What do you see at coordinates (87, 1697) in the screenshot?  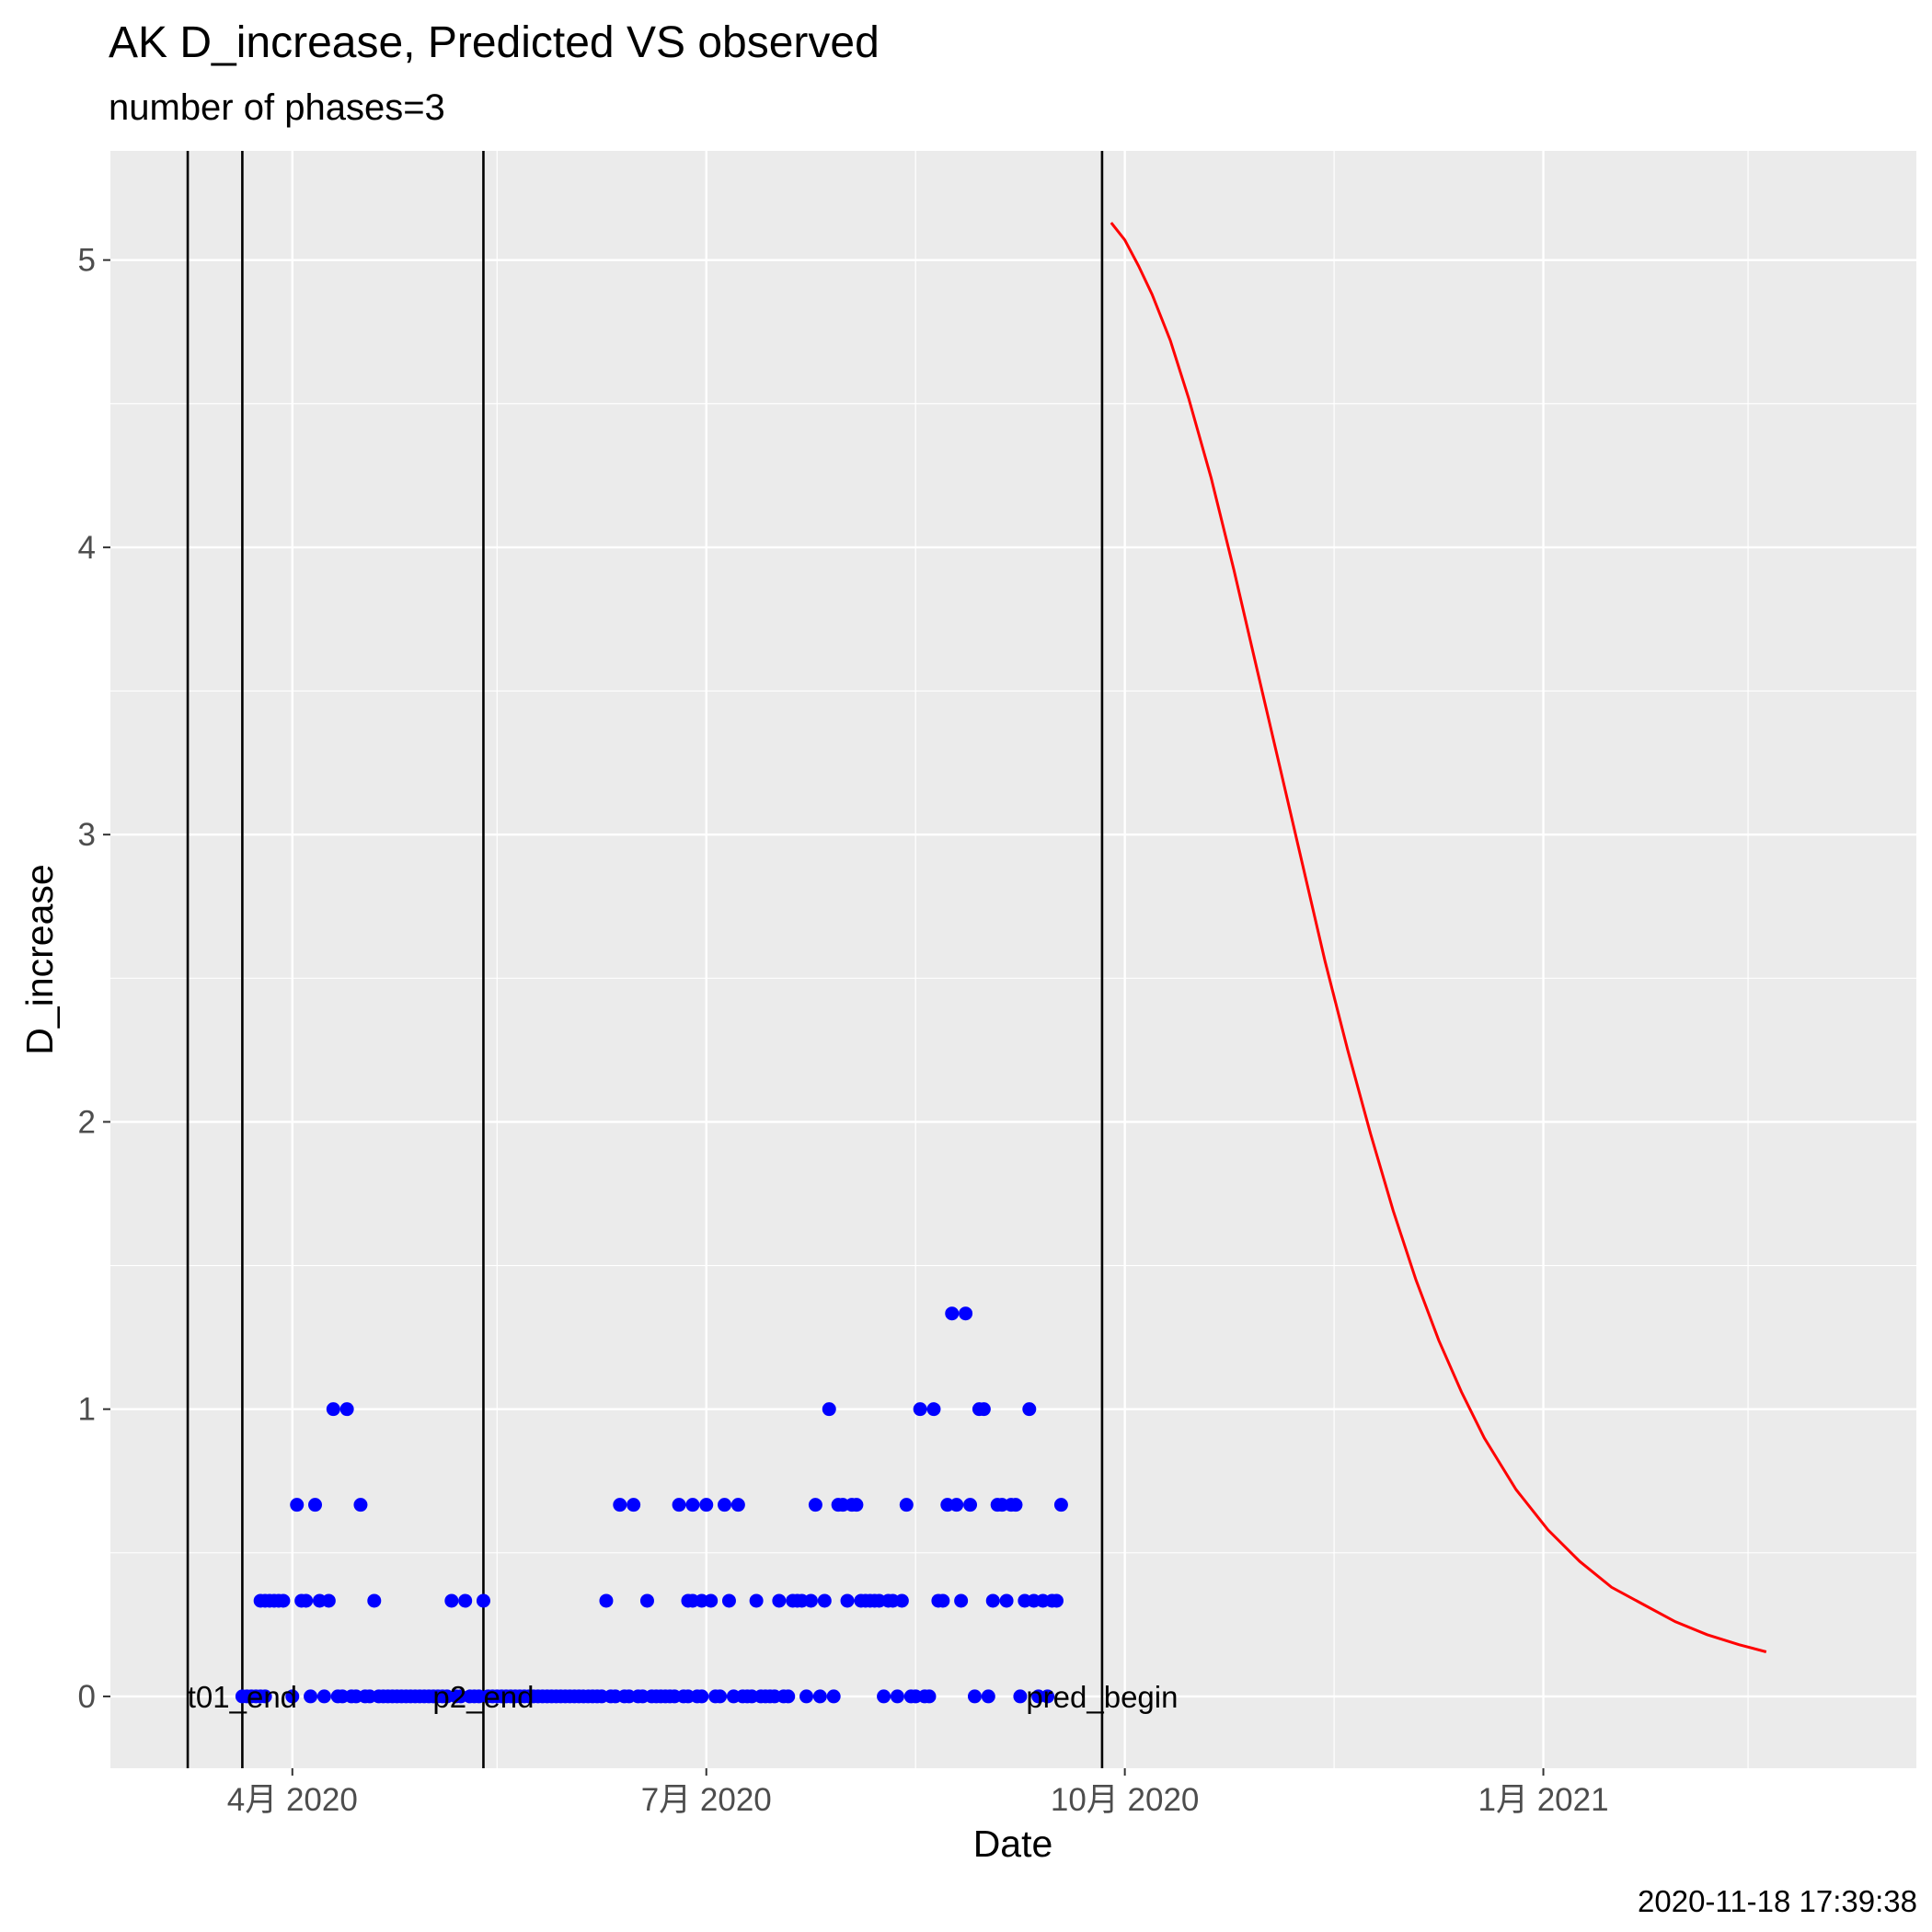 I see `y-tick-label: 0` at bounding box center [87, 1697].